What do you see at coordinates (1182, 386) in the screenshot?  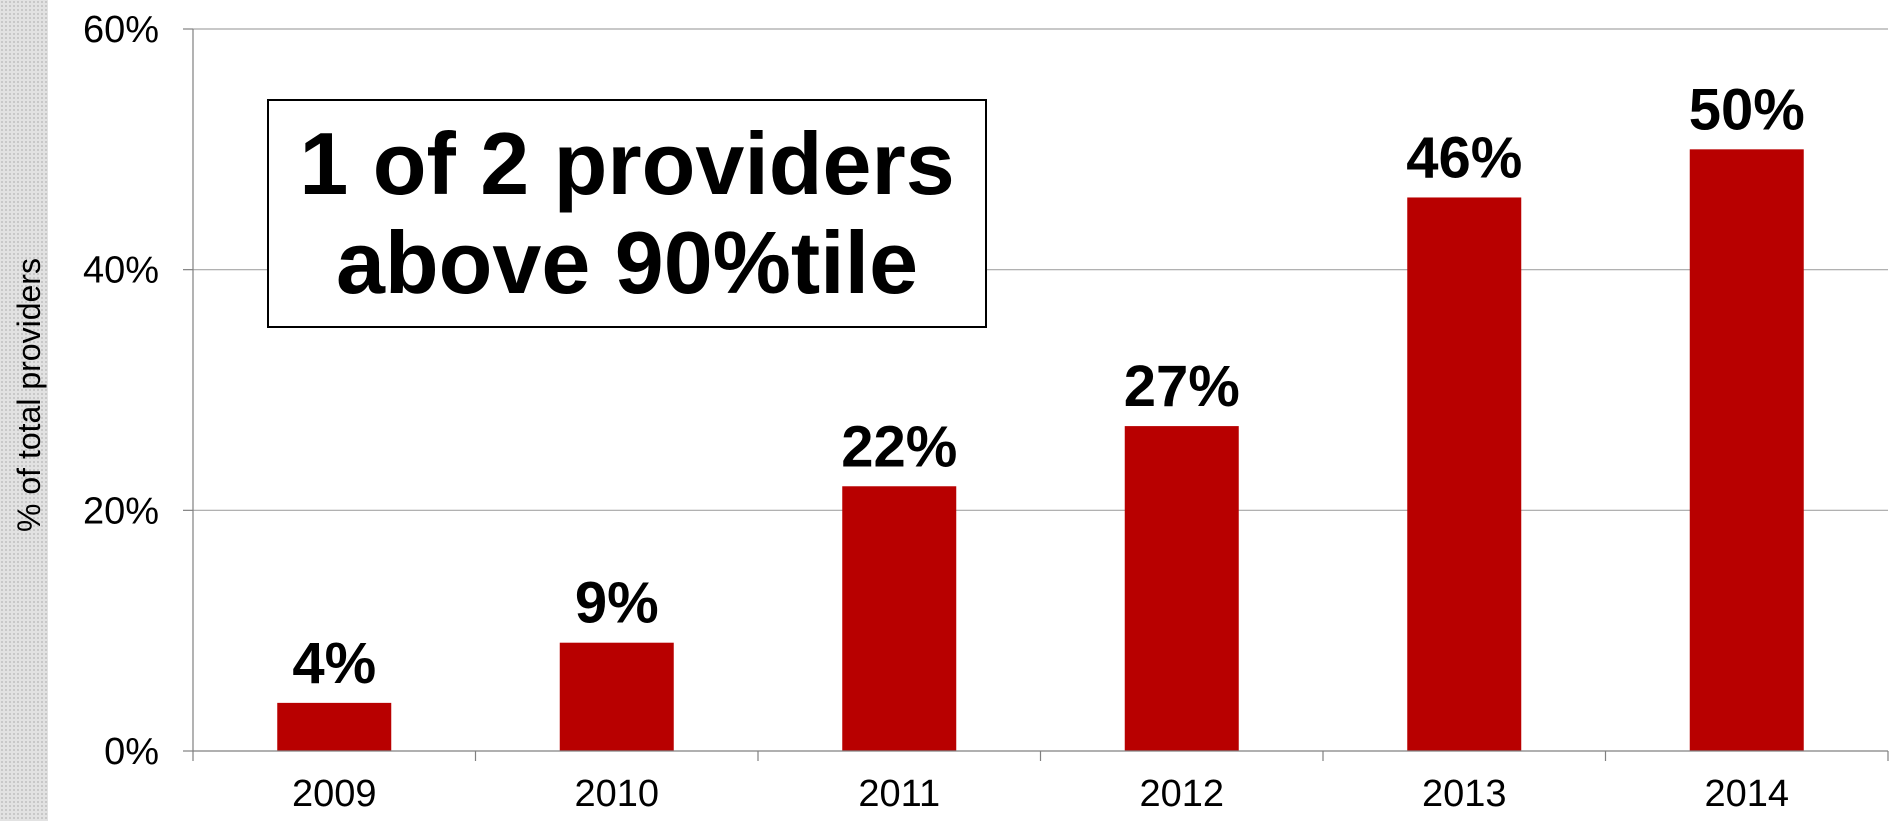 I see `data-label-2012: 27%` at bounding box center [1182, 386].